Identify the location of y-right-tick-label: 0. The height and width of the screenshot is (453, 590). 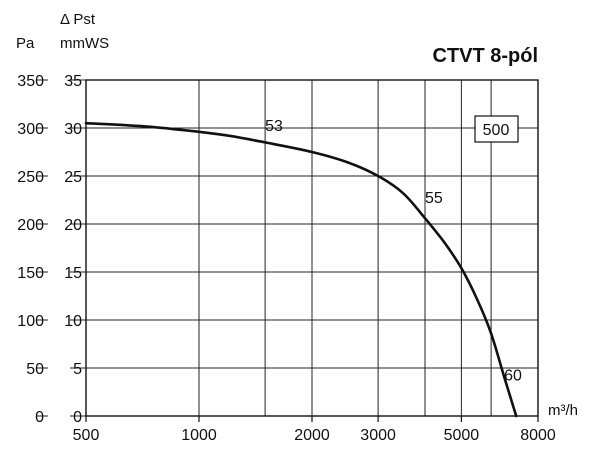
(77, 417).